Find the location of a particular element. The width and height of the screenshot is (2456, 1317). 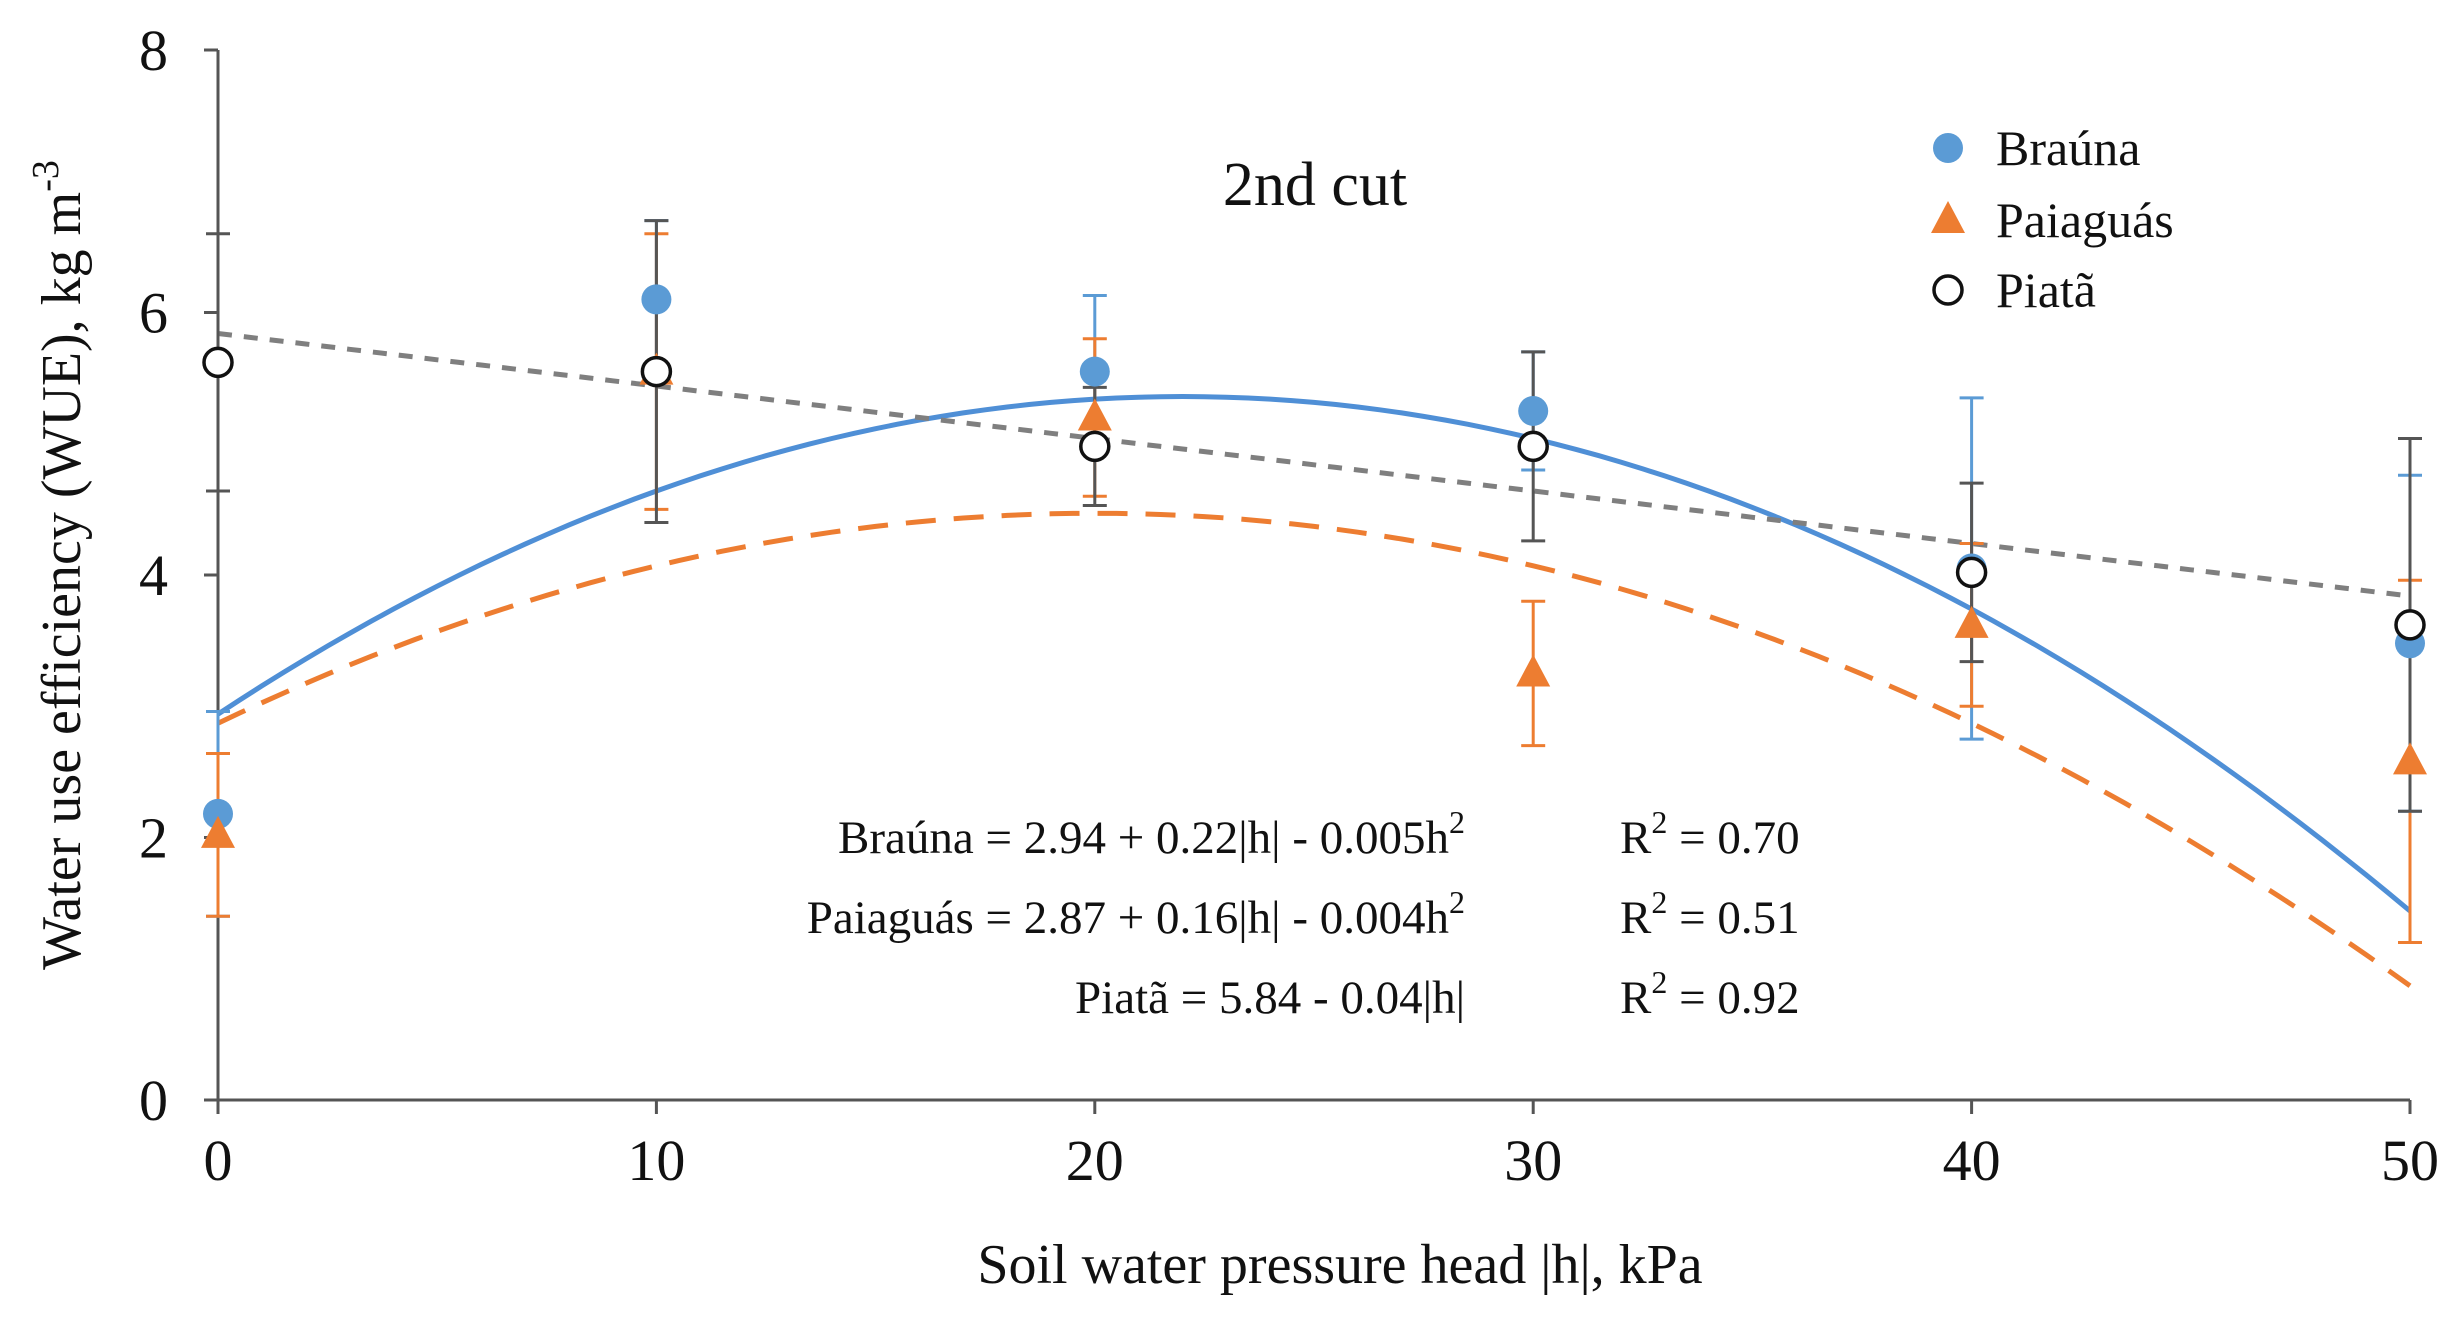

y-tick-label: 4 is located at coordinates (153, 575).